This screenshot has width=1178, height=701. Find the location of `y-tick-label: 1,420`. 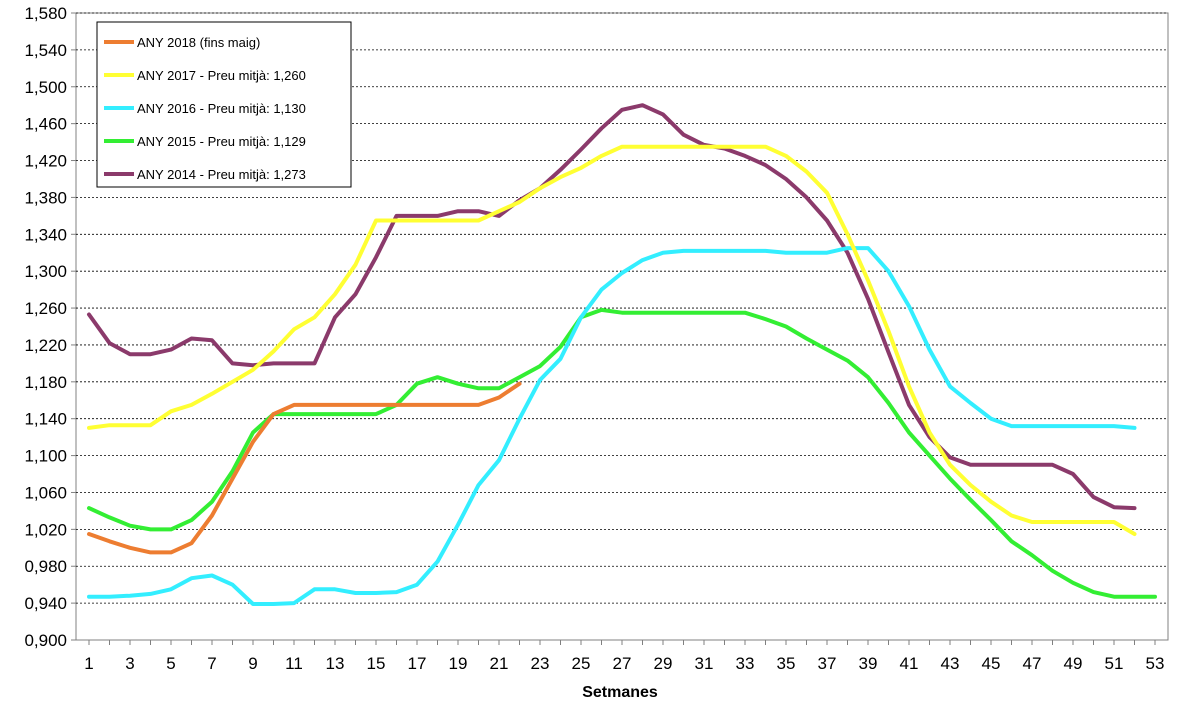

y-tick-label: 1,420 is located at coordinates (45, 161).